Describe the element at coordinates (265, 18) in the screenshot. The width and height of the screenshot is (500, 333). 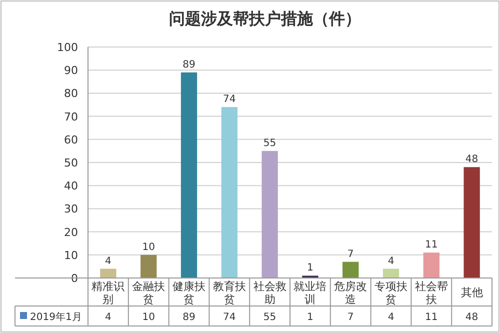
I see `chart-title: 问题涉及帮扶户措施（件）` at that location.